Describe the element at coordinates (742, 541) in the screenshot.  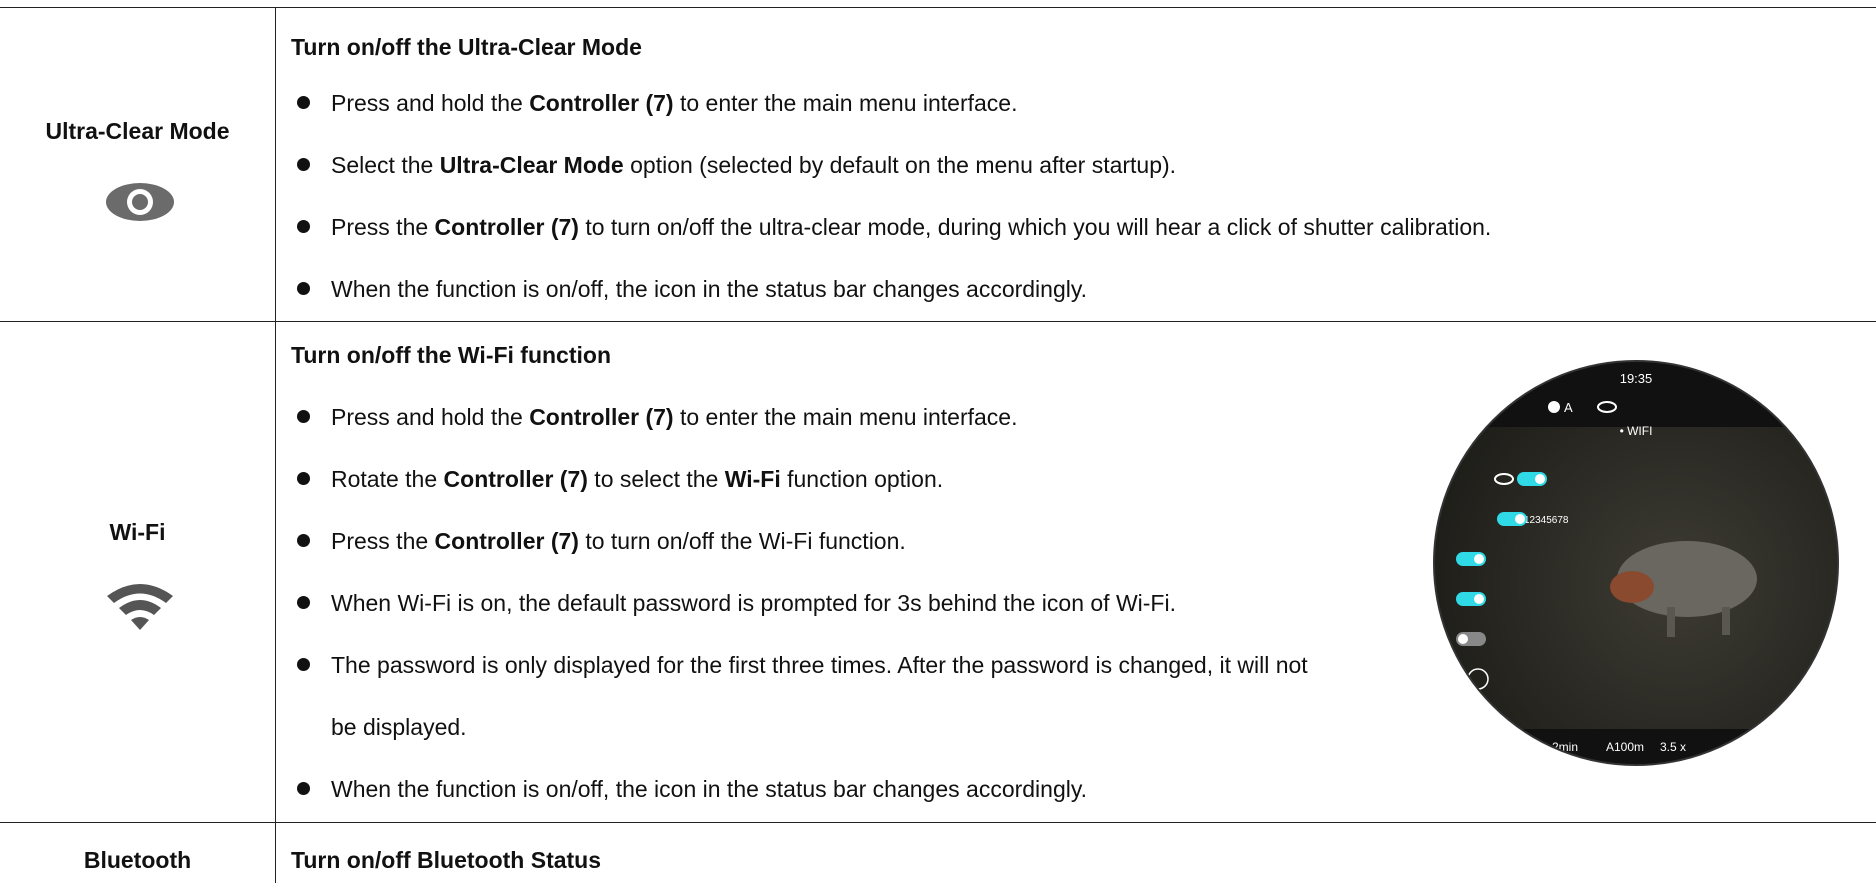
I see `text: to turn on/off the Wi-Fi function.` at that location.